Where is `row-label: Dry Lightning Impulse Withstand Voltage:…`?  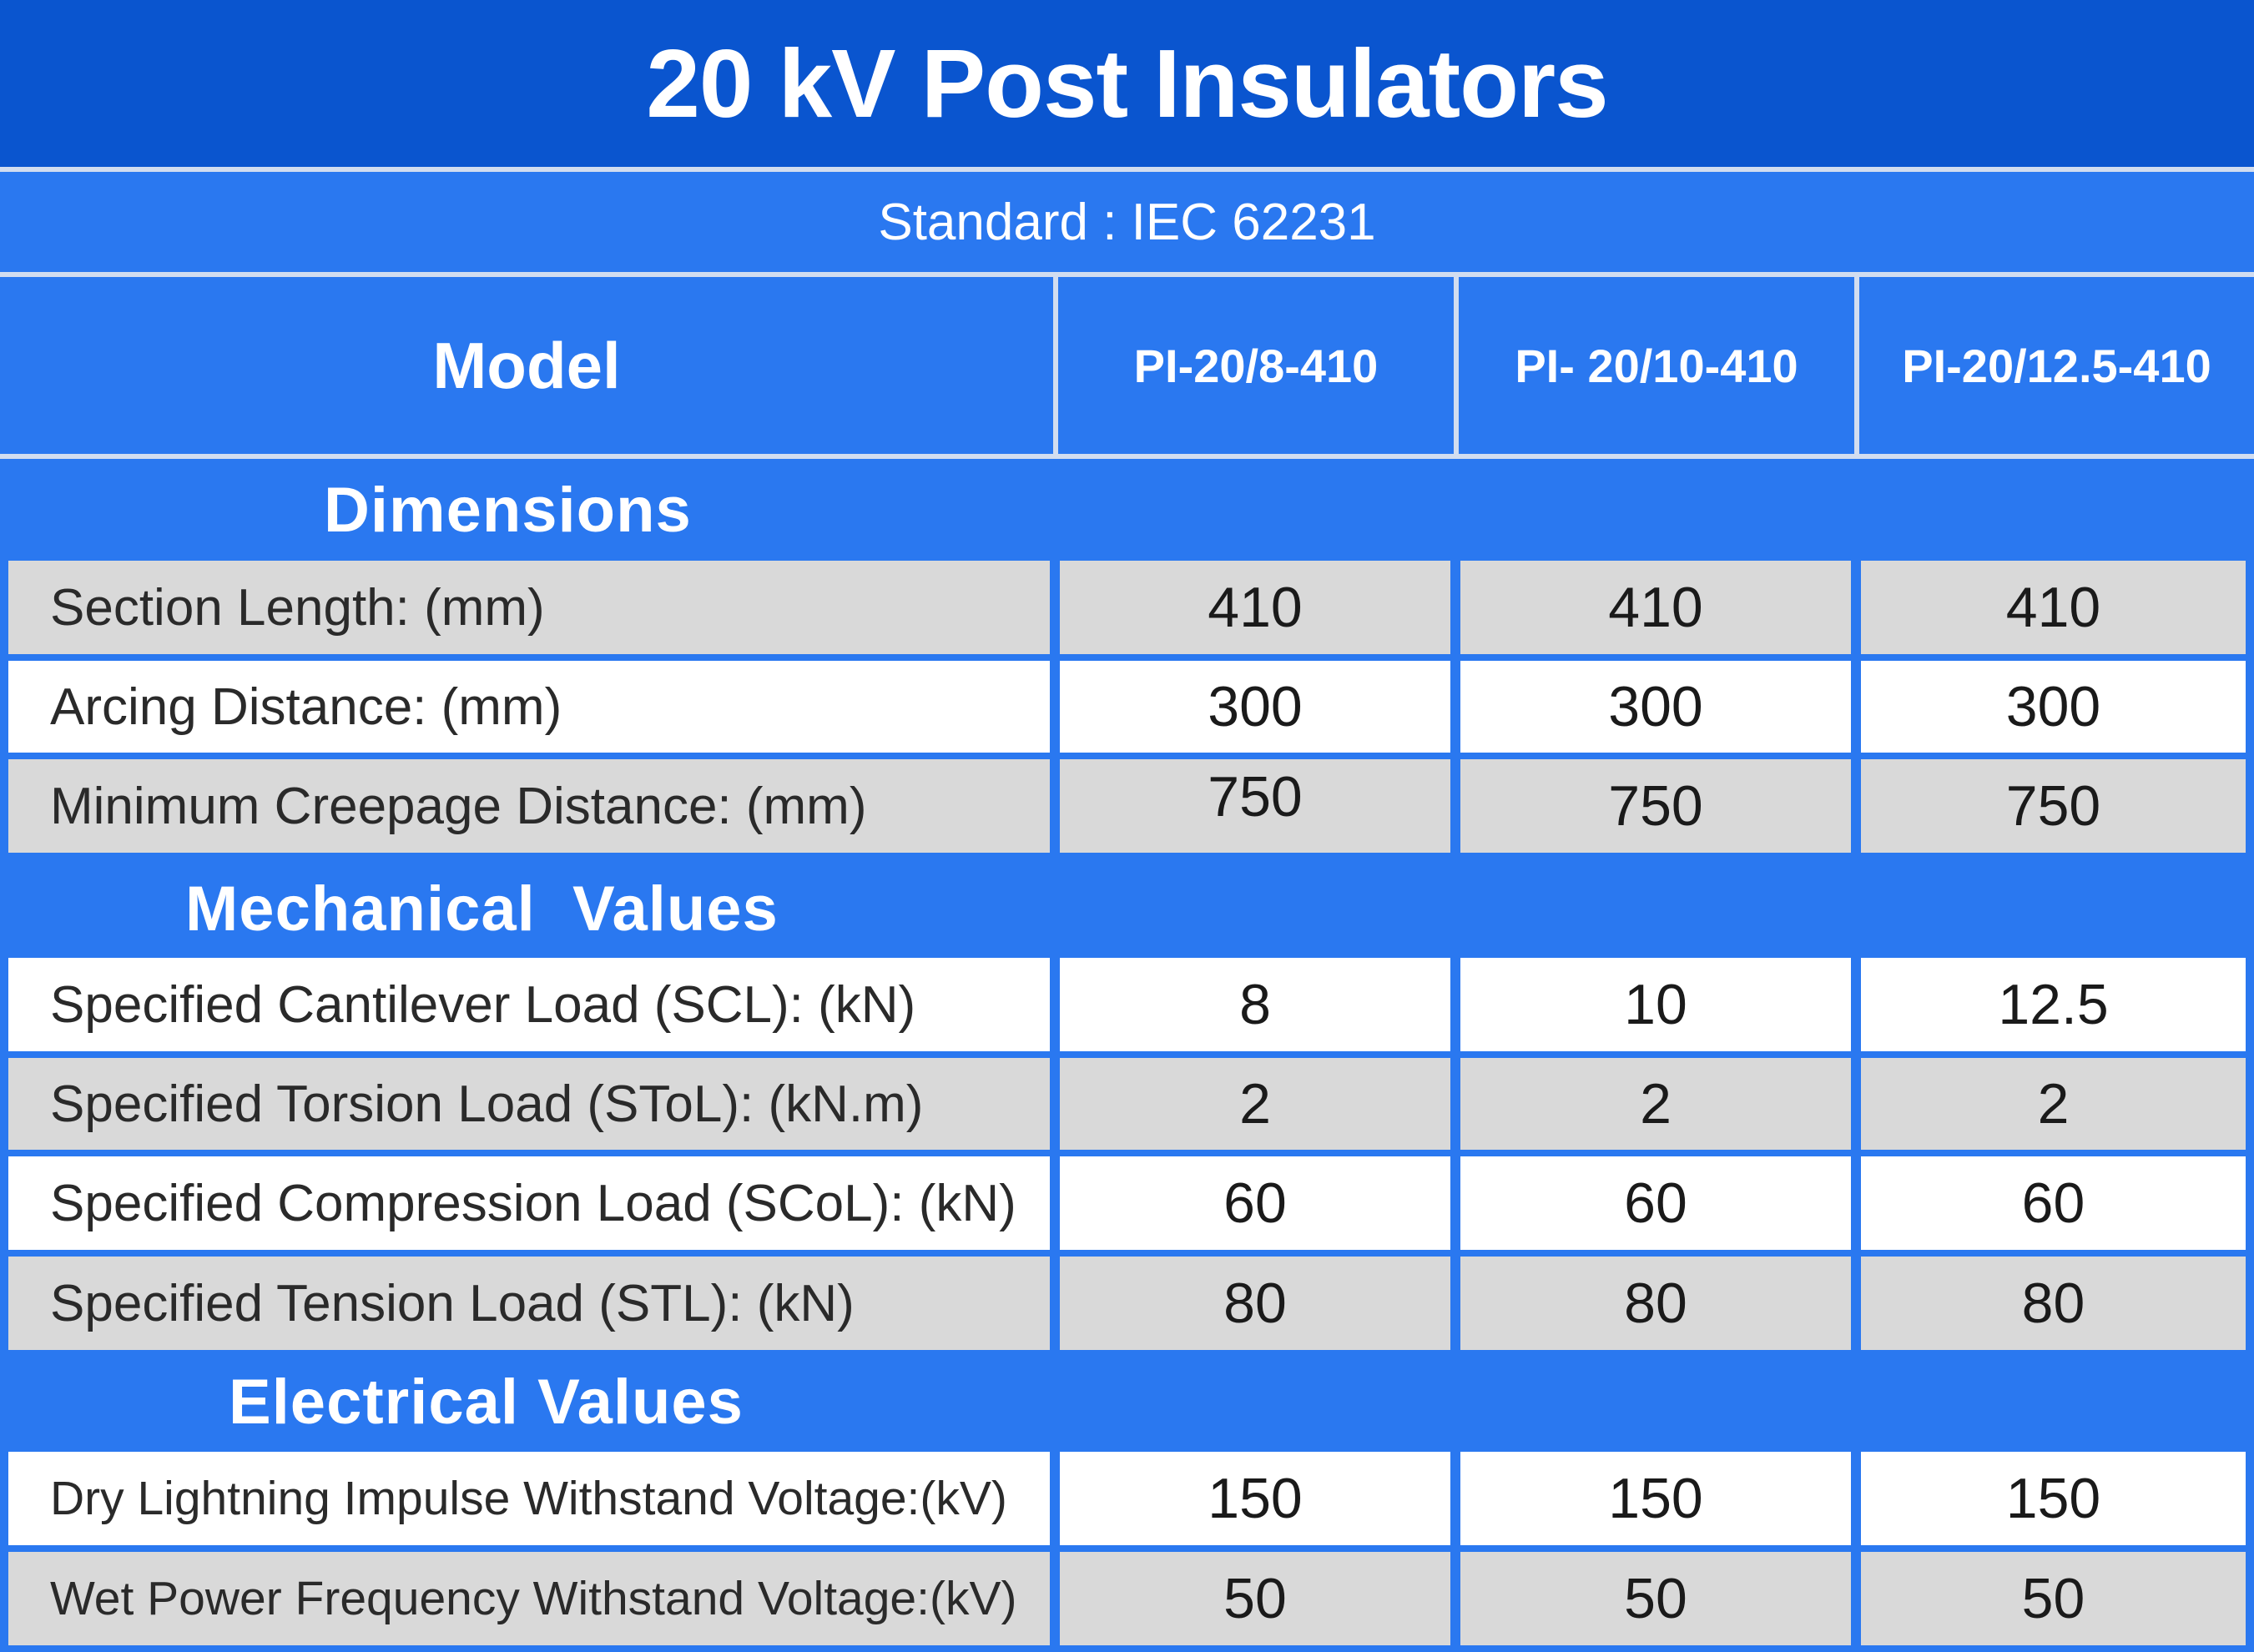
row-label: Dry Lightning Impulse Withstand Voltage:… is located at coordinates (529, 1499).